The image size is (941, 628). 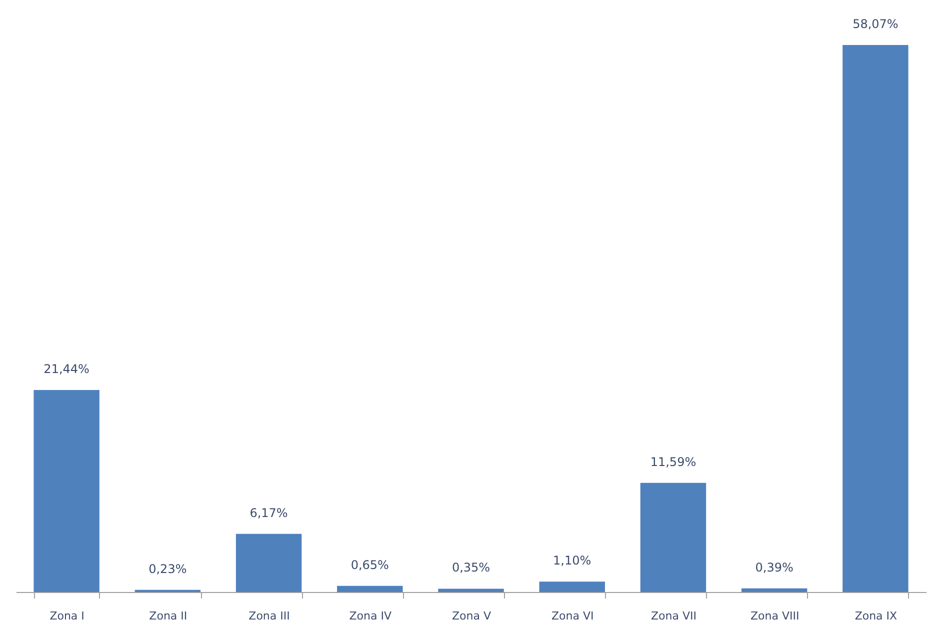 I want to click on data-label: 0,65%, so click(x=369, y=565).